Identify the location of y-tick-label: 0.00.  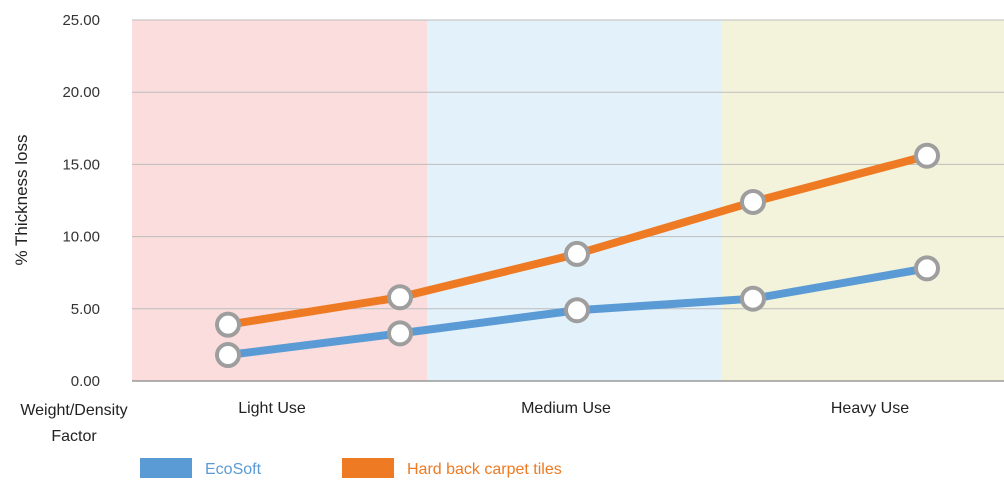
(85, 381).